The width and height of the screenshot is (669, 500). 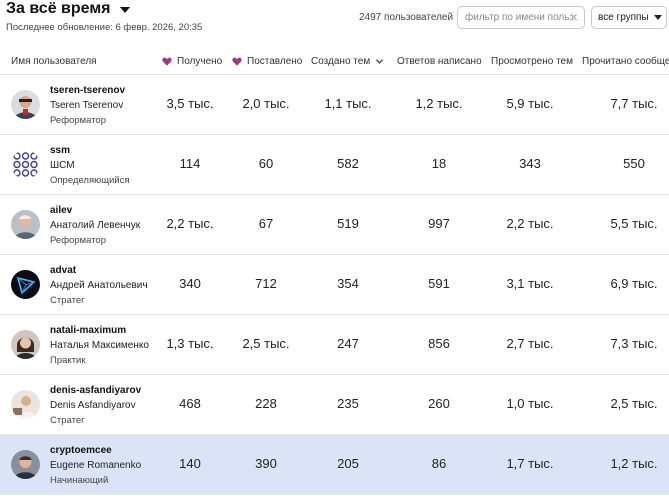 I want to click on read-value: 7,7 тыс., so click(x=634, y=103).